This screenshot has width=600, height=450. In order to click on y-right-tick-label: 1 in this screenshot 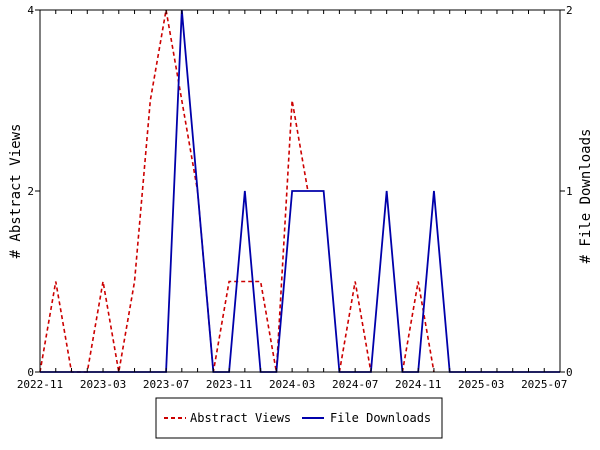, I will do `click(569, 191)`.